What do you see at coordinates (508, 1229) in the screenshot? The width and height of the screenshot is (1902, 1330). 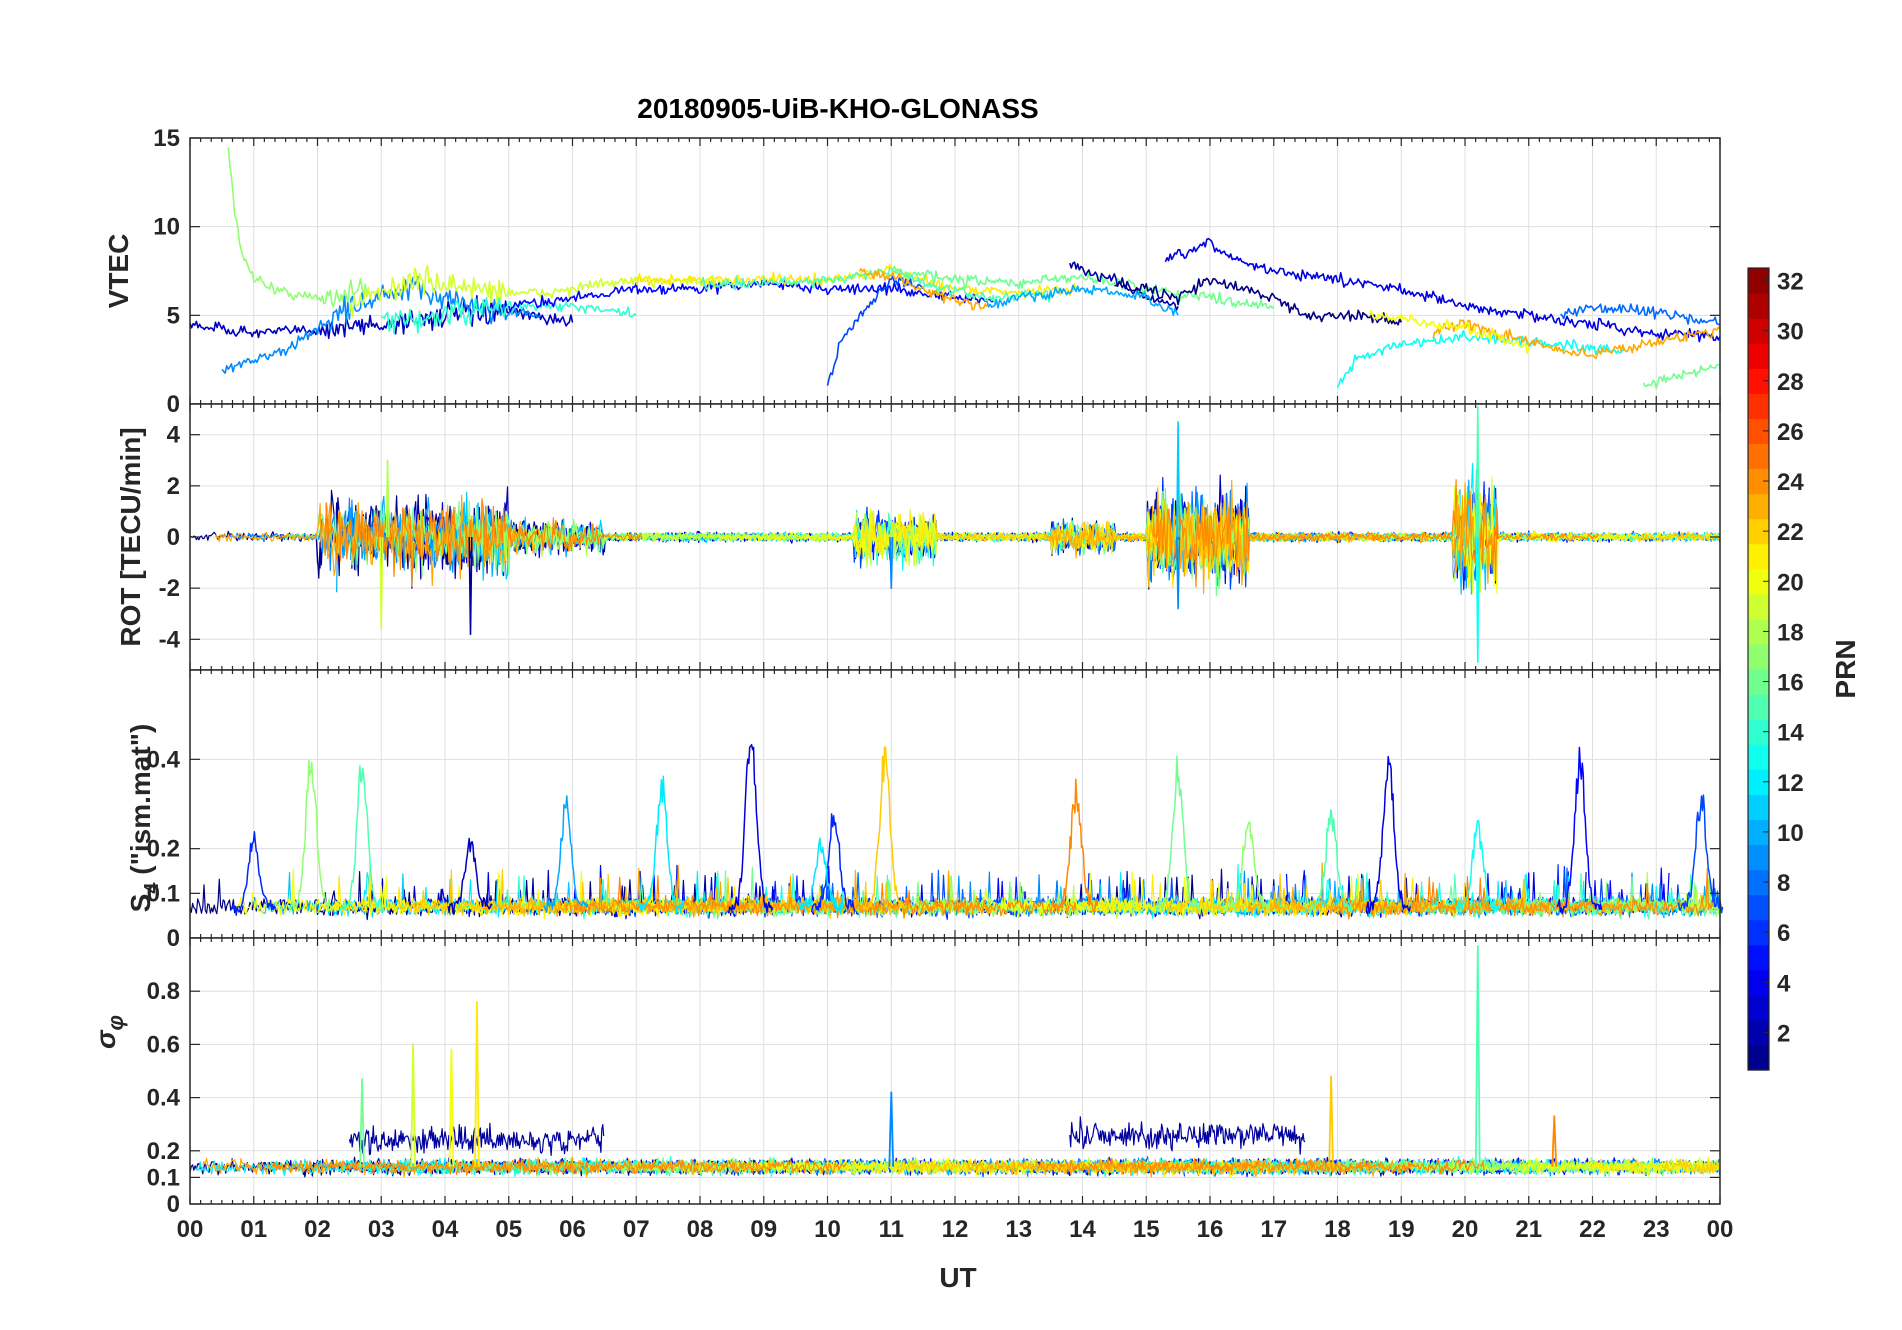 I see `x-tick-label: 05` at bounding box center [508, 1229].